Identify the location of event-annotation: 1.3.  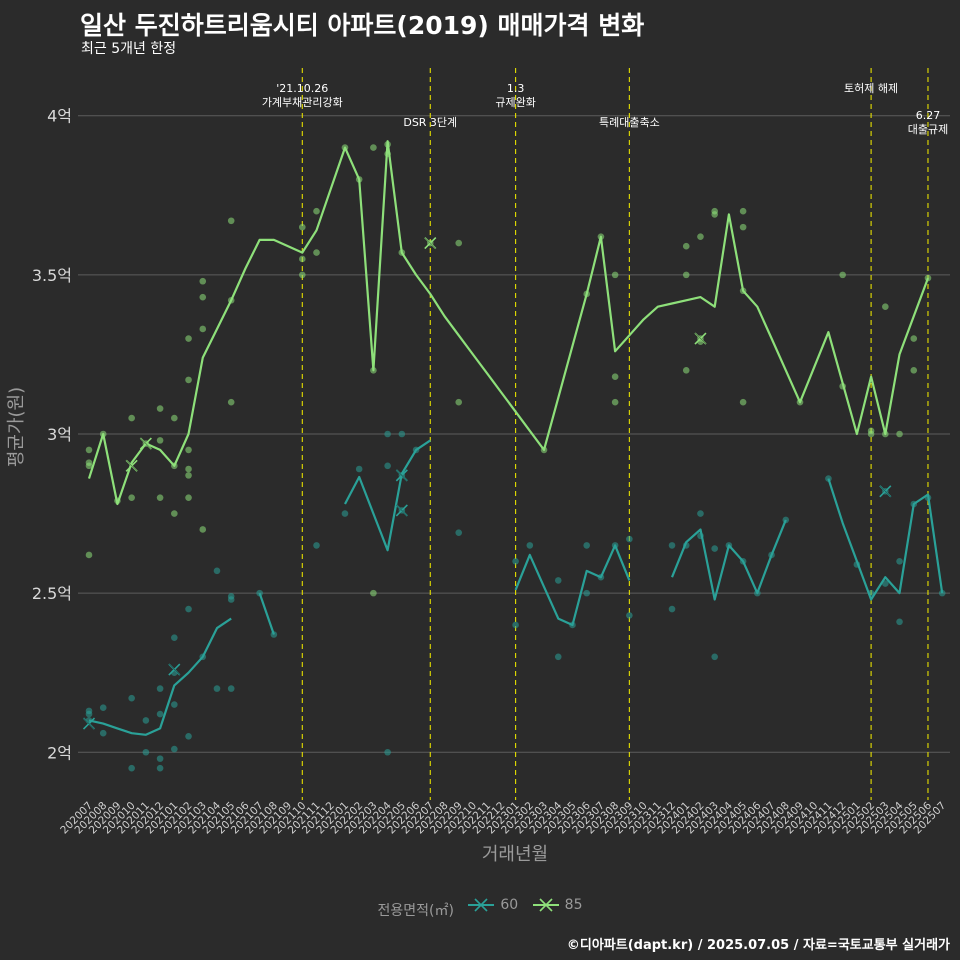
(516, 88).